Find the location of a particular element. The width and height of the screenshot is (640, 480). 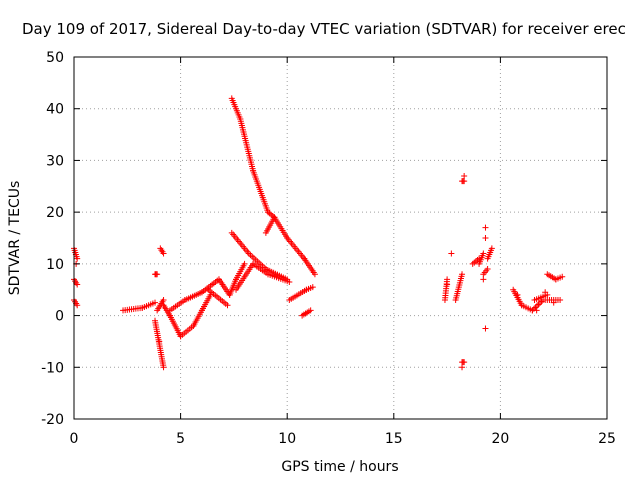

y-tick-labels: -20 -10 0 10 20 30 40 50 is located at coordinates (52, 239).